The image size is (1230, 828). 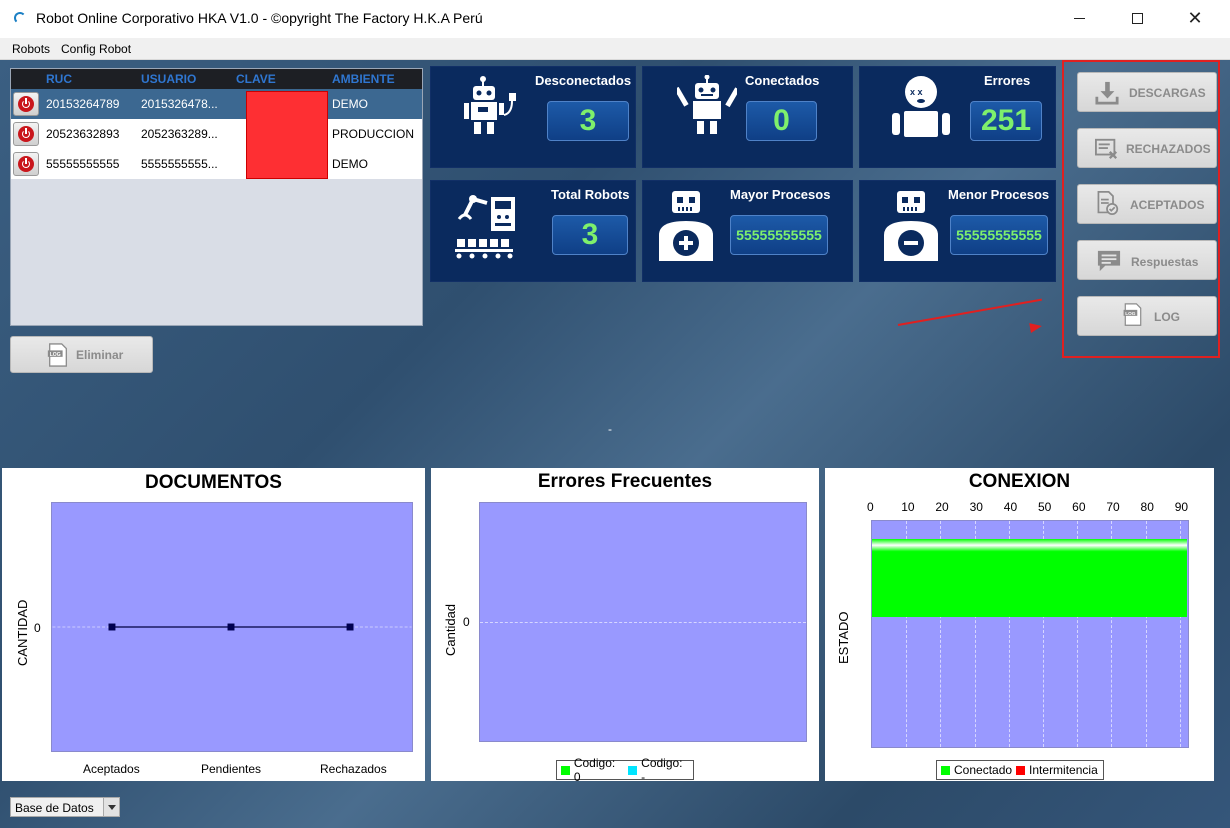 What do you see at coordinates (594, 770) in the screenshot?
I see `legend-item: Codigo: 0` at bounding box center [594, 770].